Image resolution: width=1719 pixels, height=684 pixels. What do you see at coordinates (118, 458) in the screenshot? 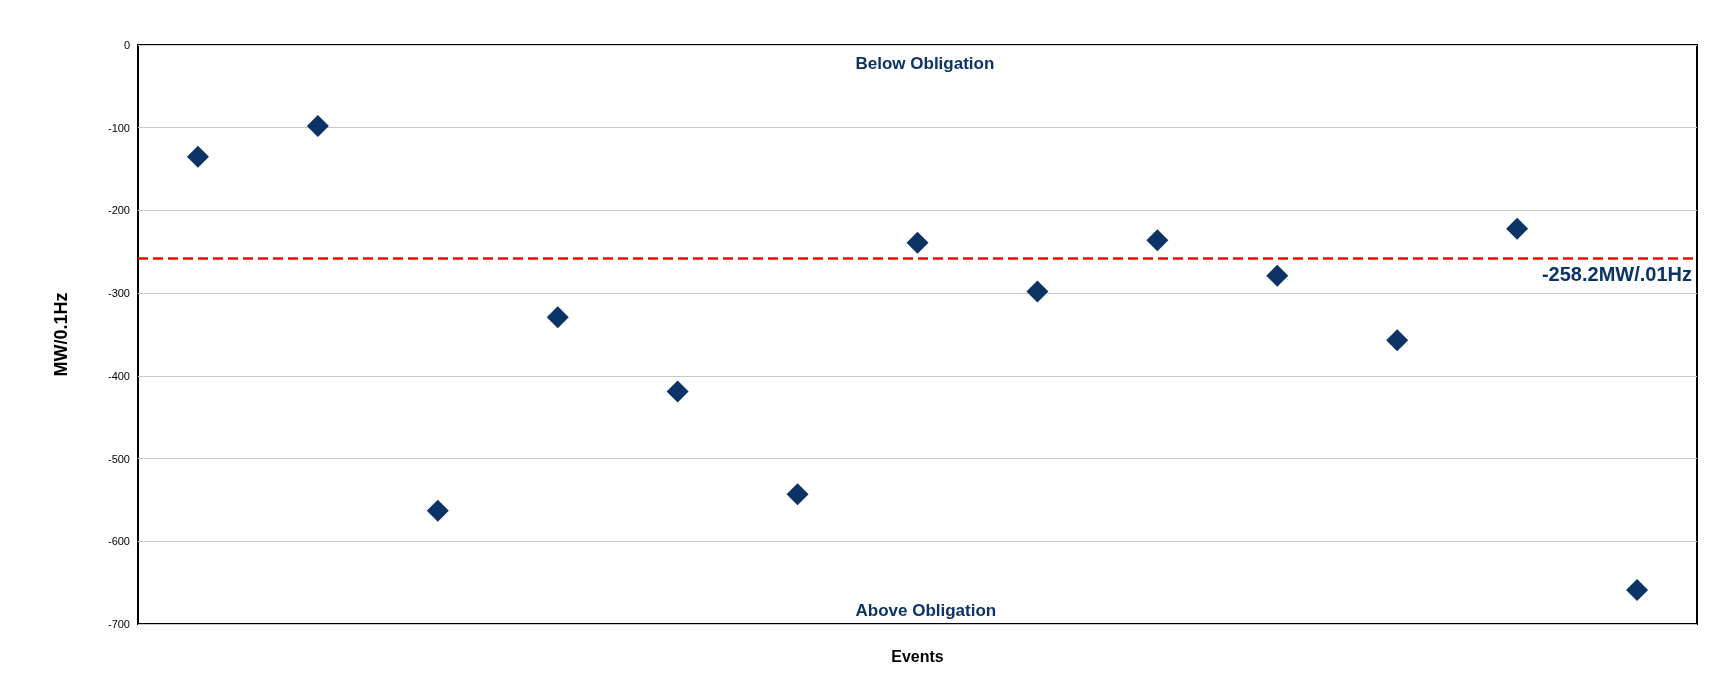
I see `y-tick-label: -500` at bounding box center [118, 458].